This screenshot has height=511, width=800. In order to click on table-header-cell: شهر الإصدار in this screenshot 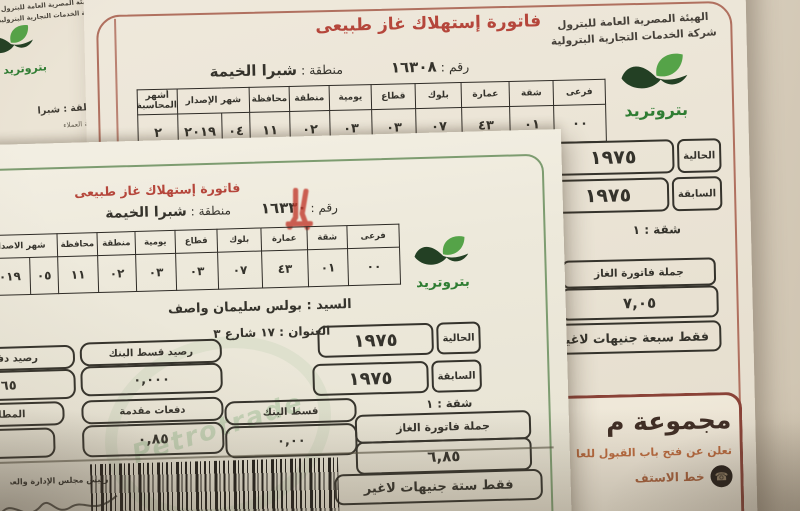, I will do `click(213, 100)`.